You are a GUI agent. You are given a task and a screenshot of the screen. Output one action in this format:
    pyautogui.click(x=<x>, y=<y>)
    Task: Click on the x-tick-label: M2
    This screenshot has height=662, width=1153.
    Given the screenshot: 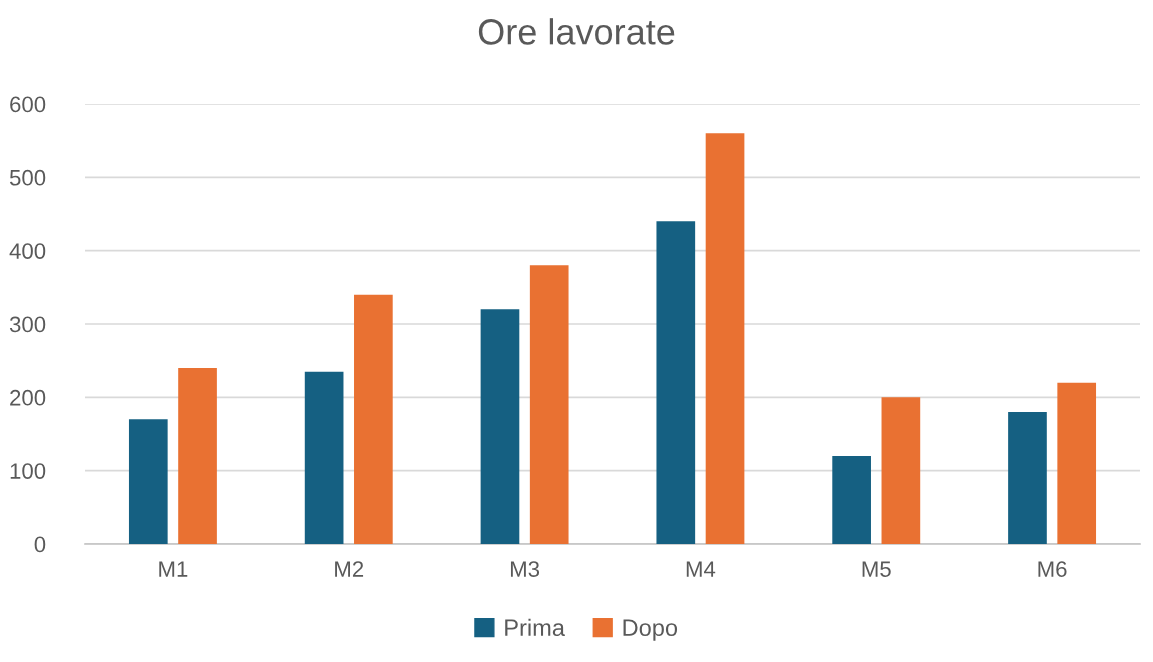 What is the action you would take?
    pyautogui.click(x=349, y=569)
    